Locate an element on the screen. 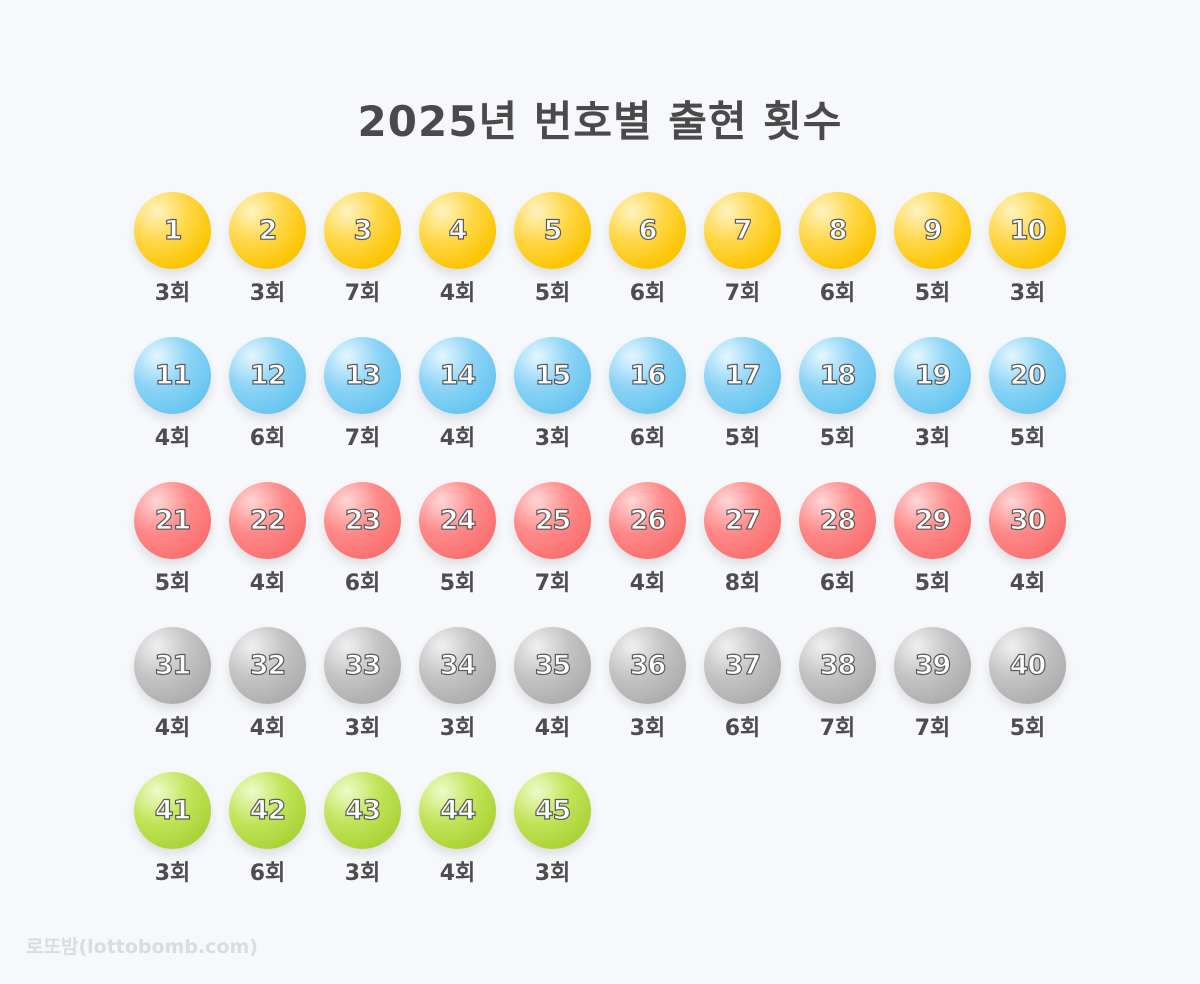  lotto-ball: 45 is located at coordinates (552, 810).